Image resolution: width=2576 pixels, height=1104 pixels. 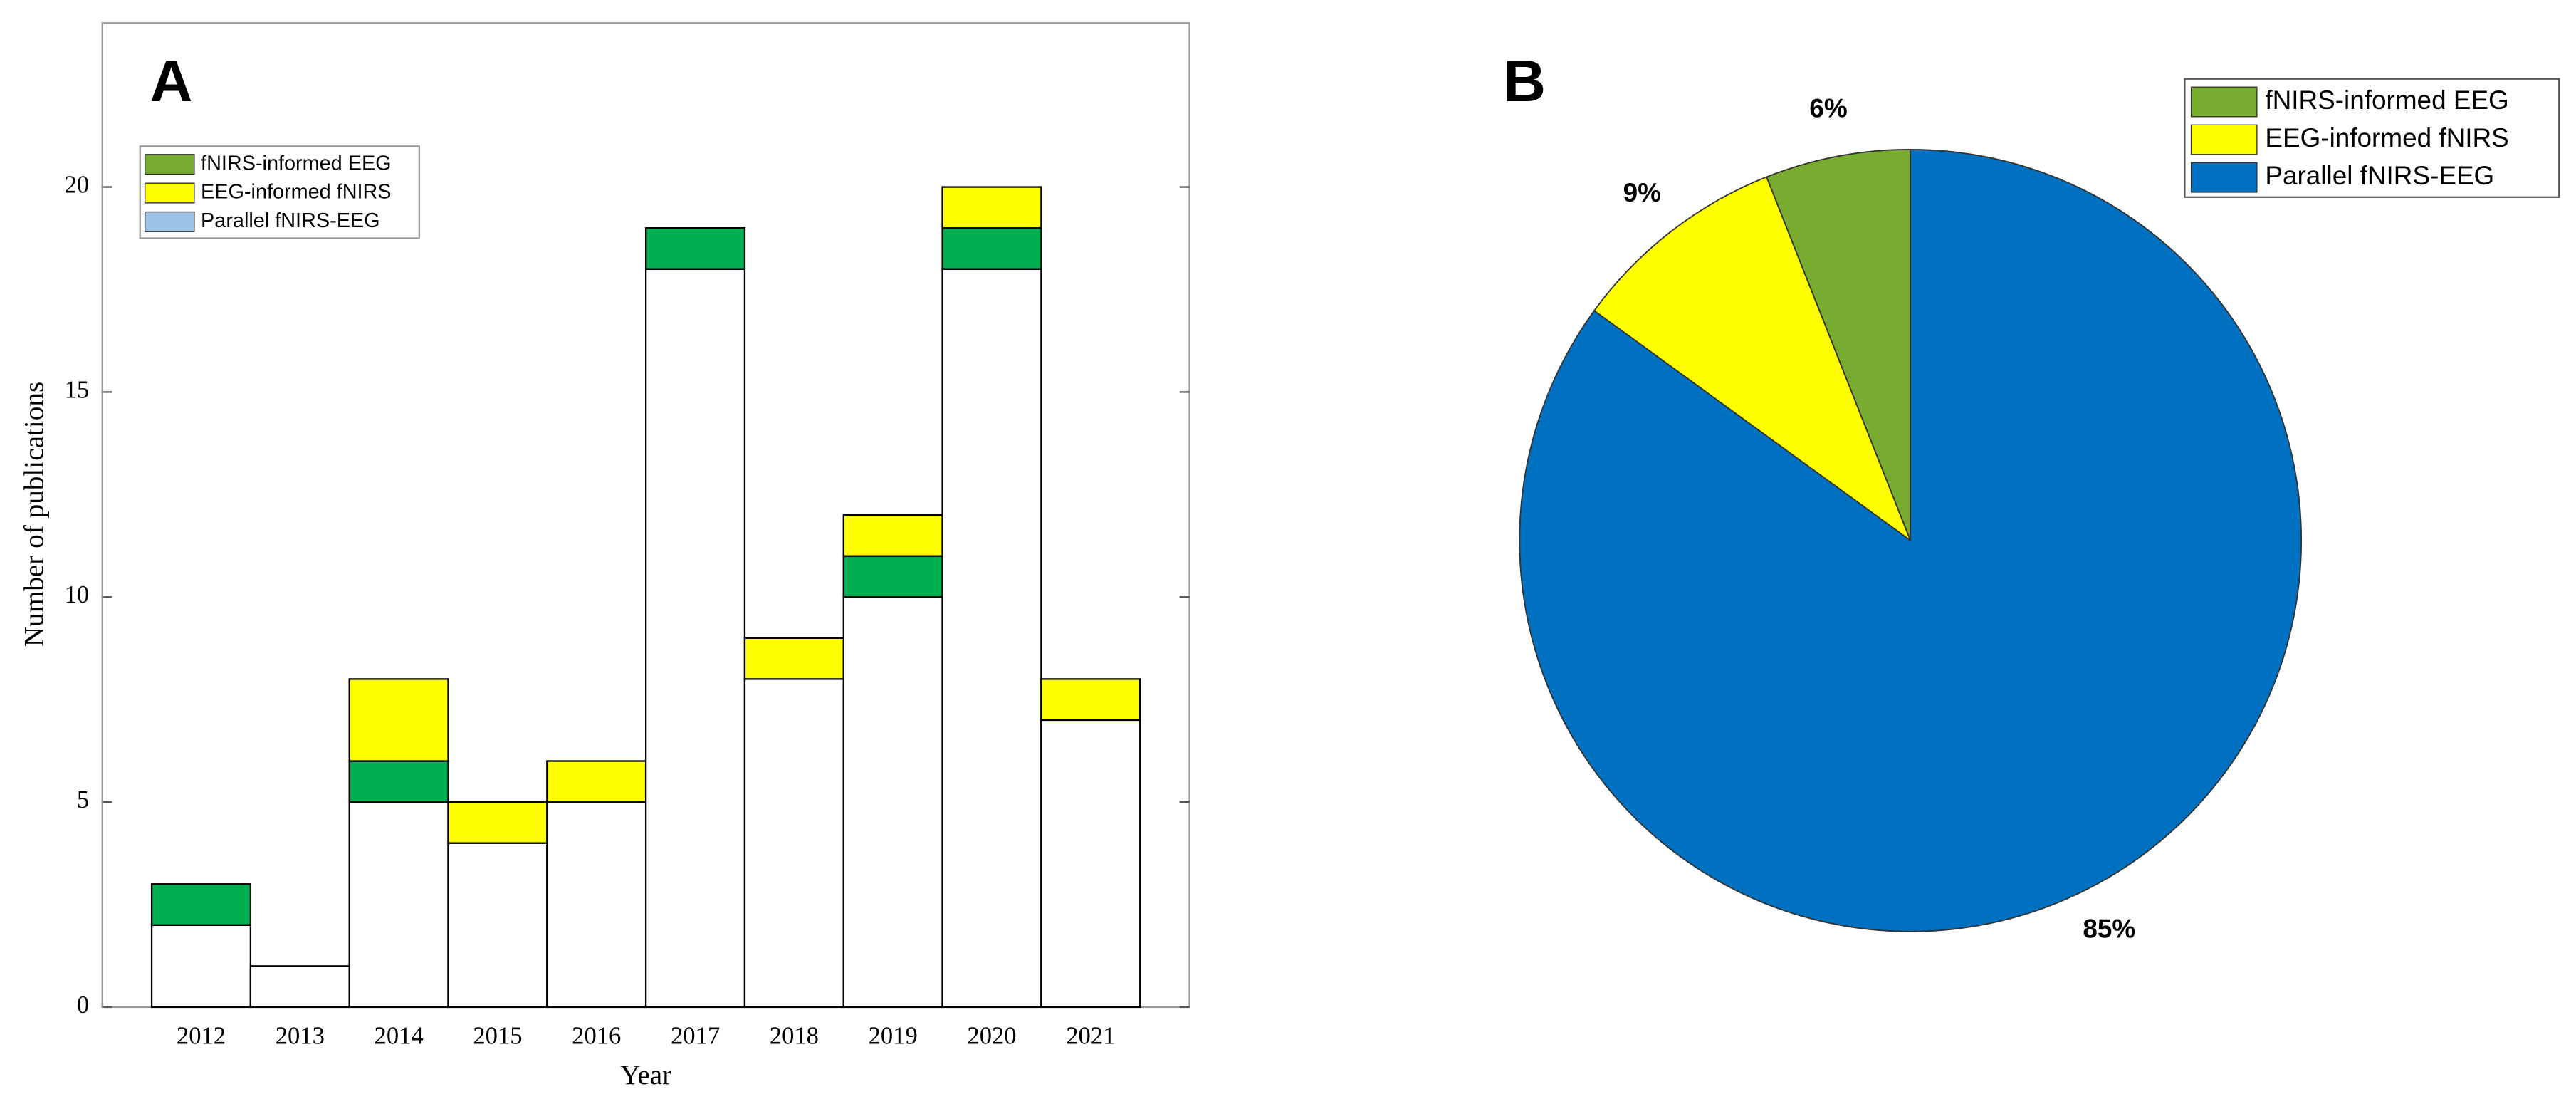 What do you see at coordinates (794, 1036) in the screenshot?
I see `x-tick-label: 2018` at bounding box center [794, 1036].